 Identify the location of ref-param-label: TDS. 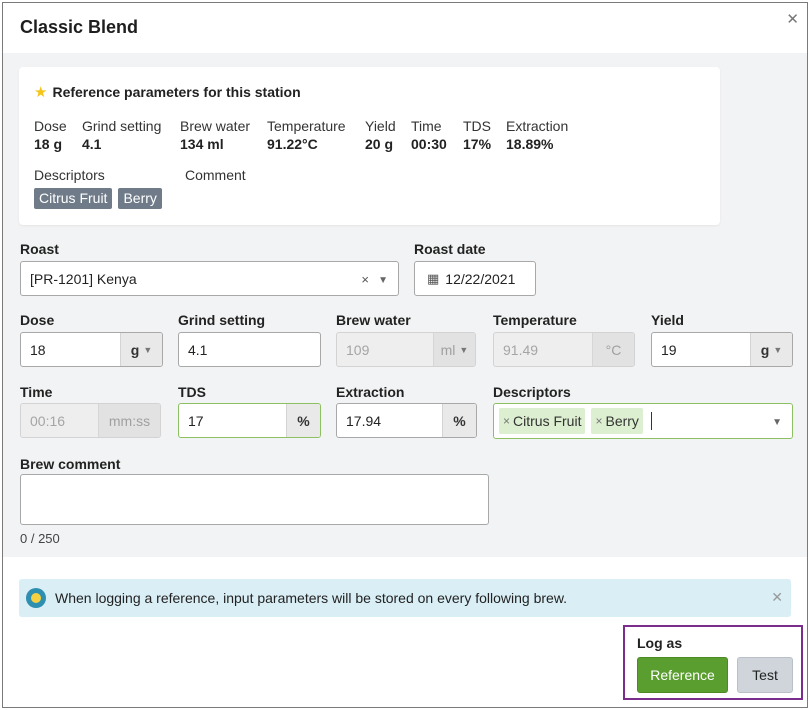
(477, 126).